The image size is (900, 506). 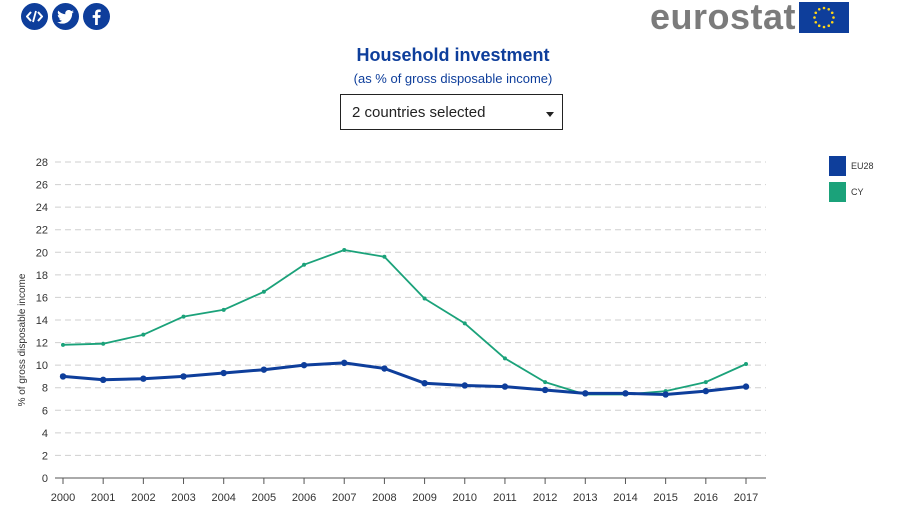 What do you see at coordinates (453, 78) in the screenshot?
I see `chart-subtitle: (as % of gross disposable income)` at bounding box center [453, 78].